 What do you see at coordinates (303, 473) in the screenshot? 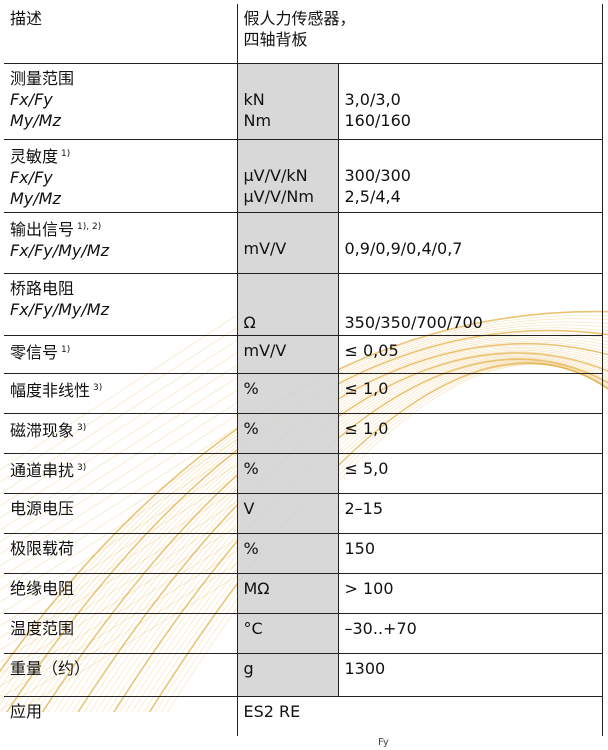
I see `table-row: 通道串扰 3)% ≤ 5,0` at bounding box center [303, 473].